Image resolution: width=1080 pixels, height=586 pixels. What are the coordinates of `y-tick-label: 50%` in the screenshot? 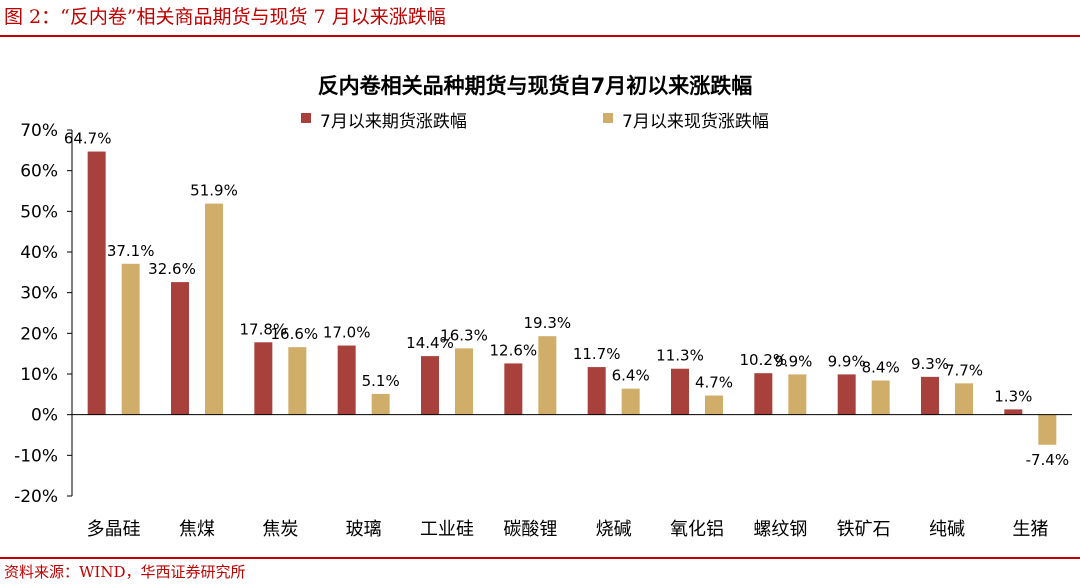 It's located at (39, 212).